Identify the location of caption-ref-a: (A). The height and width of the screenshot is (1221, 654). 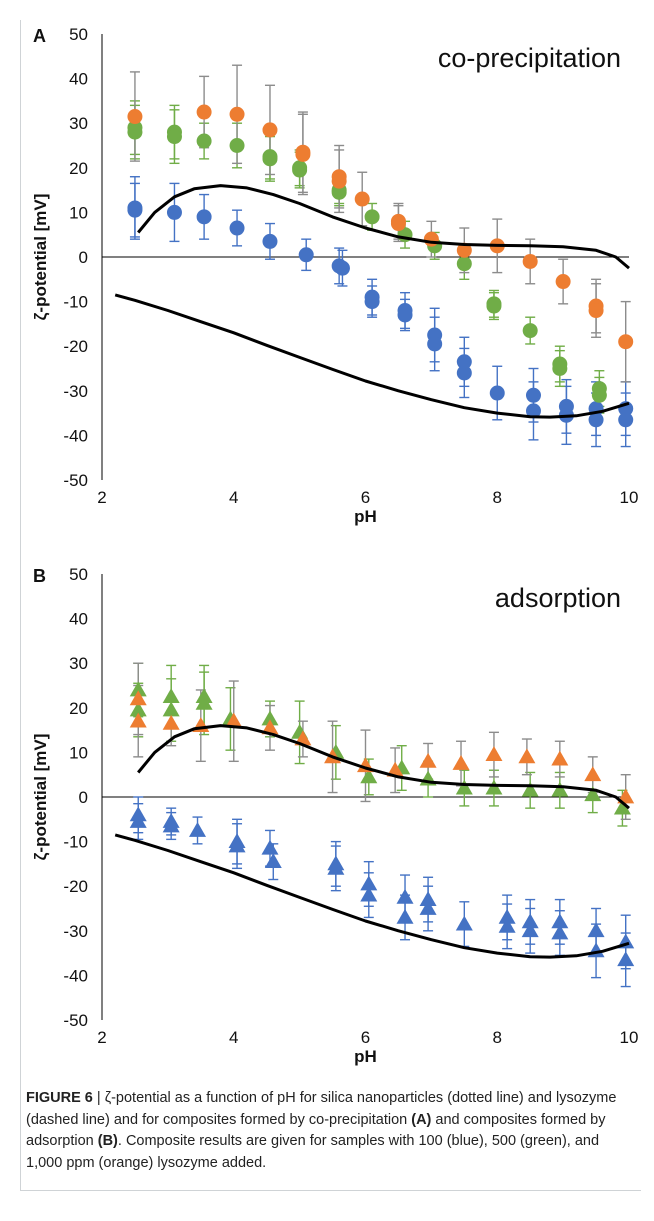
(421, 1119).